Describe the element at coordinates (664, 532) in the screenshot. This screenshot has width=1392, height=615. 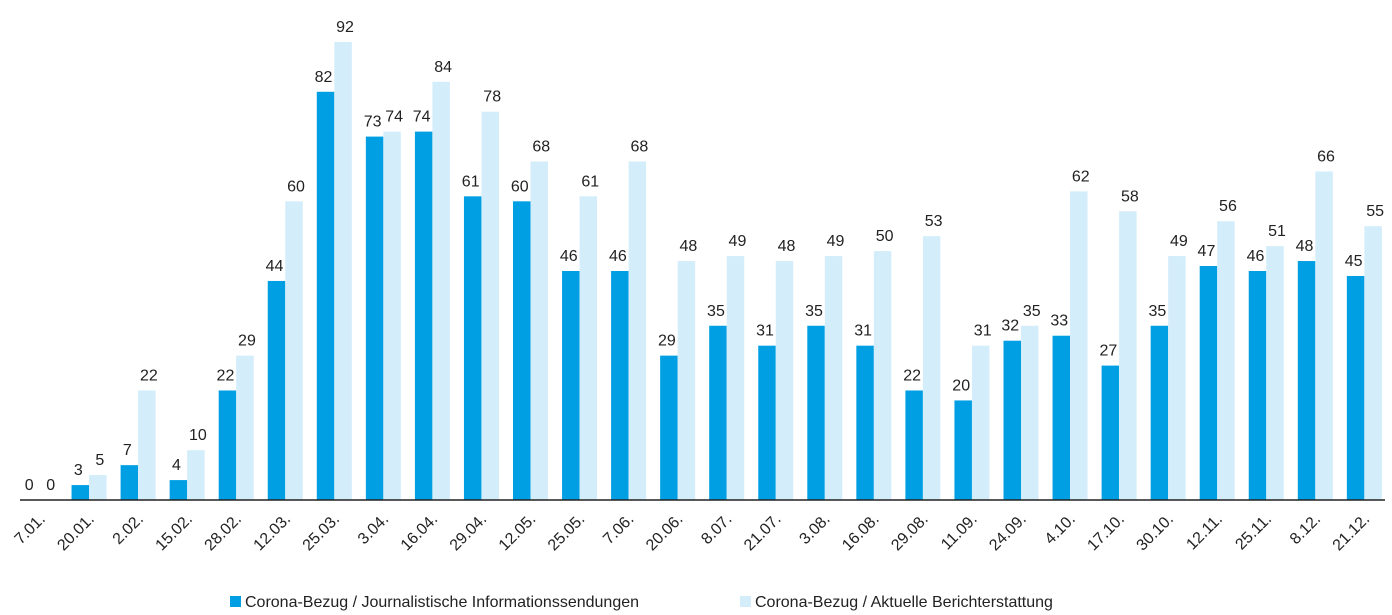
I see `x-tick-label: 20.06.` at that location.